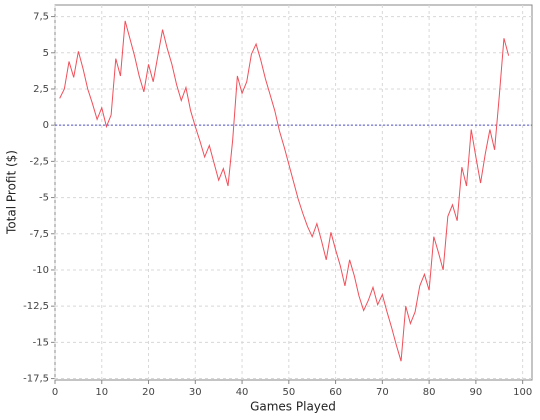 This screenshot has height=420, width=540. Describe the element at coordinates (41, 17) in the screenshot. I see `y-tick-label: 7,5` at that location.